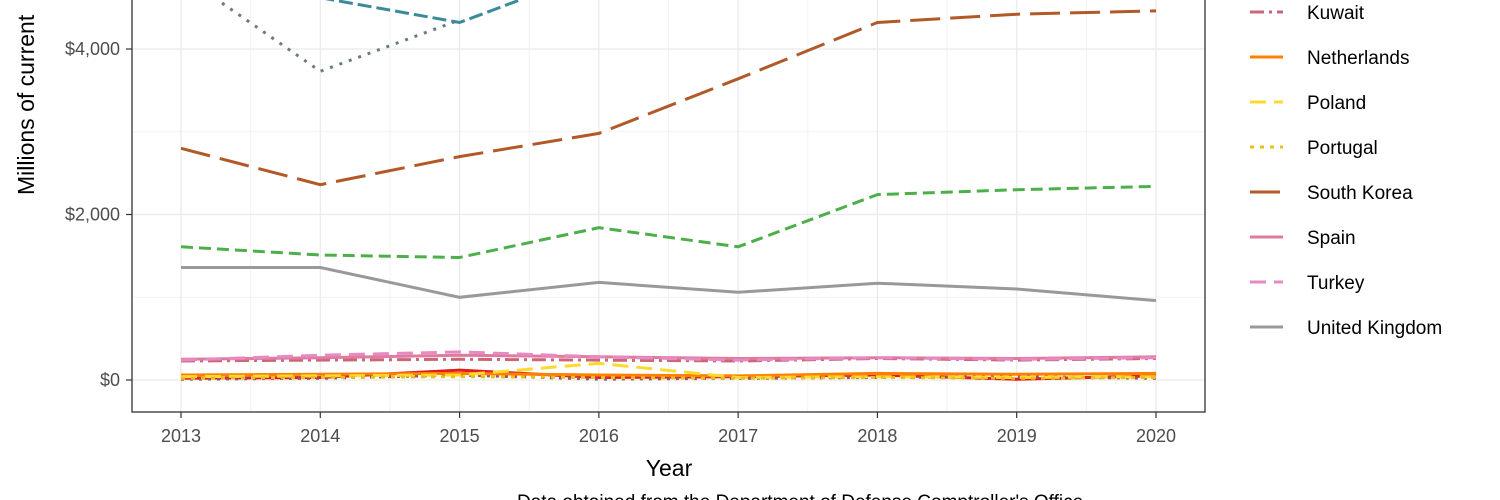  Describe the element at coordinates (1336, 283) in the screenshot. I see `legend-label: Turkey` at that location.